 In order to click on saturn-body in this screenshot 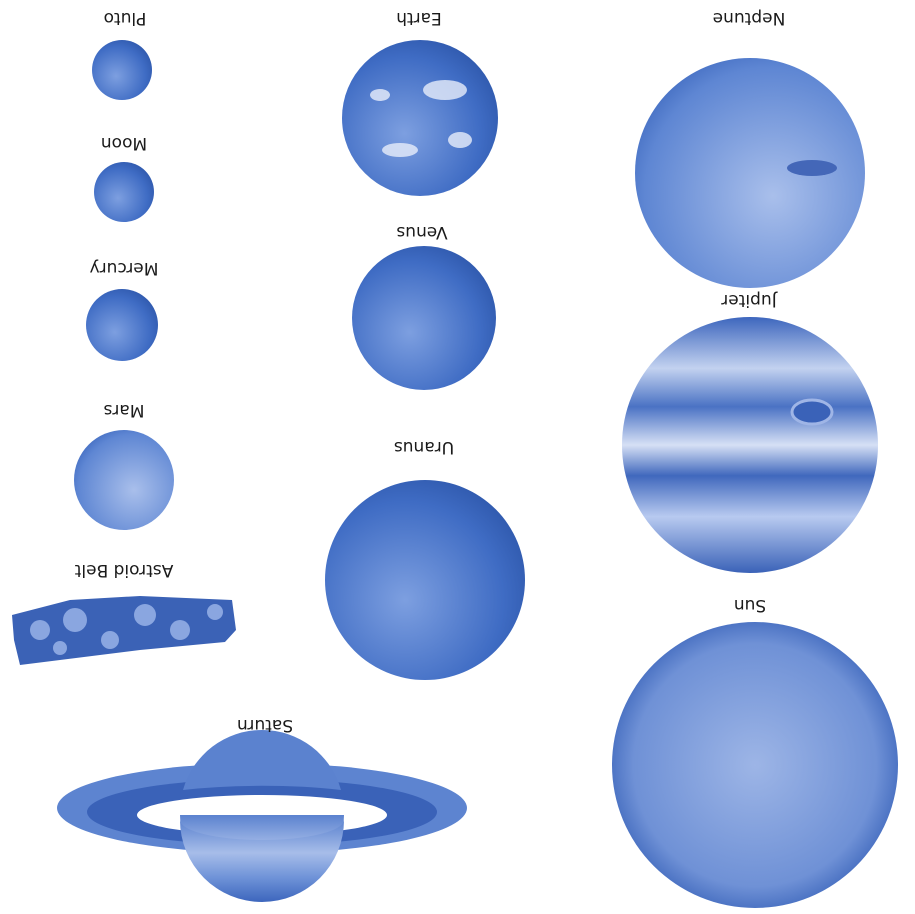, I will do `click(262, 861)`.